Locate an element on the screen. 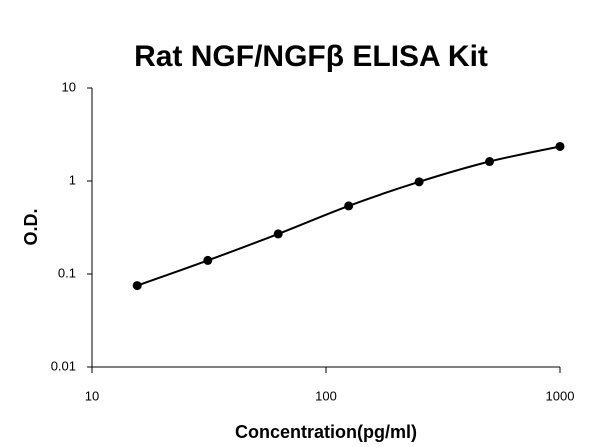 The height and width of the screenshot is (447, 600). y-tick-label: 1 is located at coordinates (72, 179).